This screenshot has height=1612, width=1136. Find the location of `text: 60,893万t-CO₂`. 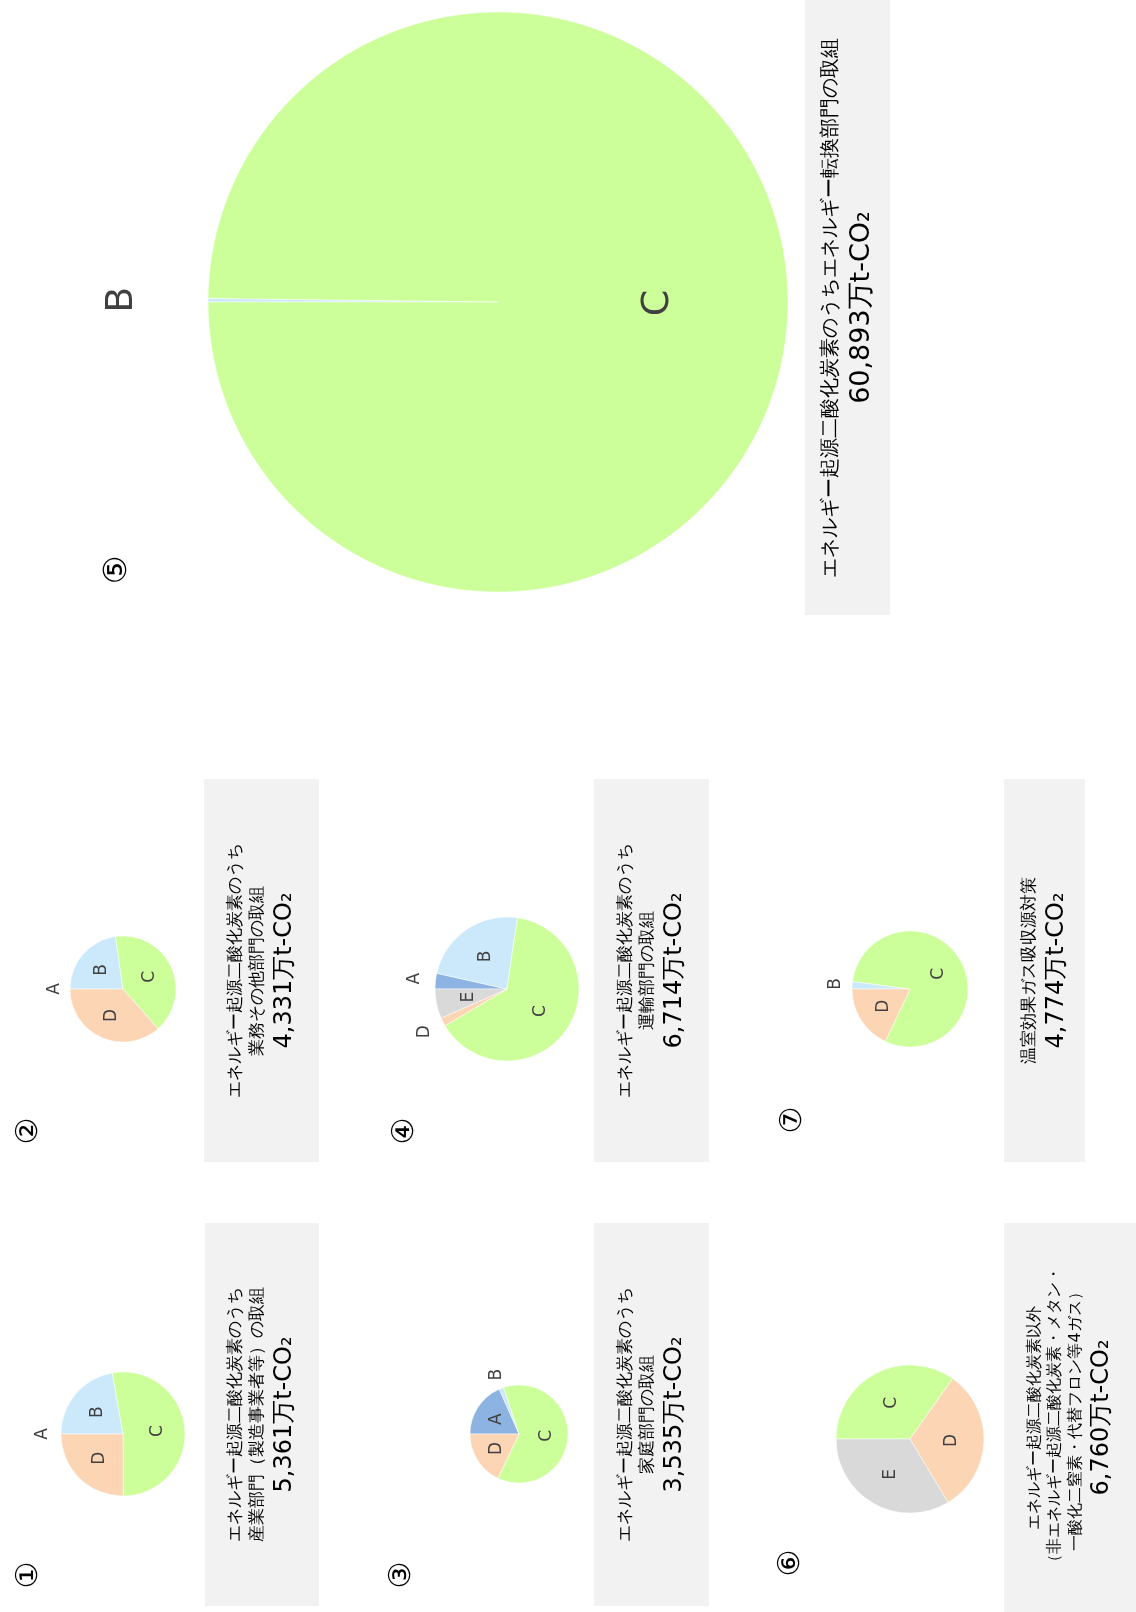

text: 60,893万t-CO₂ is located at coordinates (859, 307).